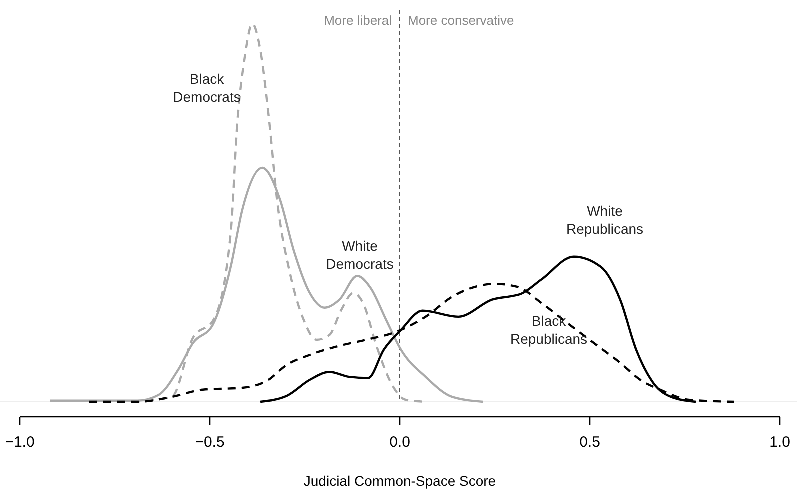 The height and width of the screenshot is (498, 797). Describe the element at coordinates (400, 481) in the screenshot. I see `x-axis-title: Judicial Common-Space Score` at that location.